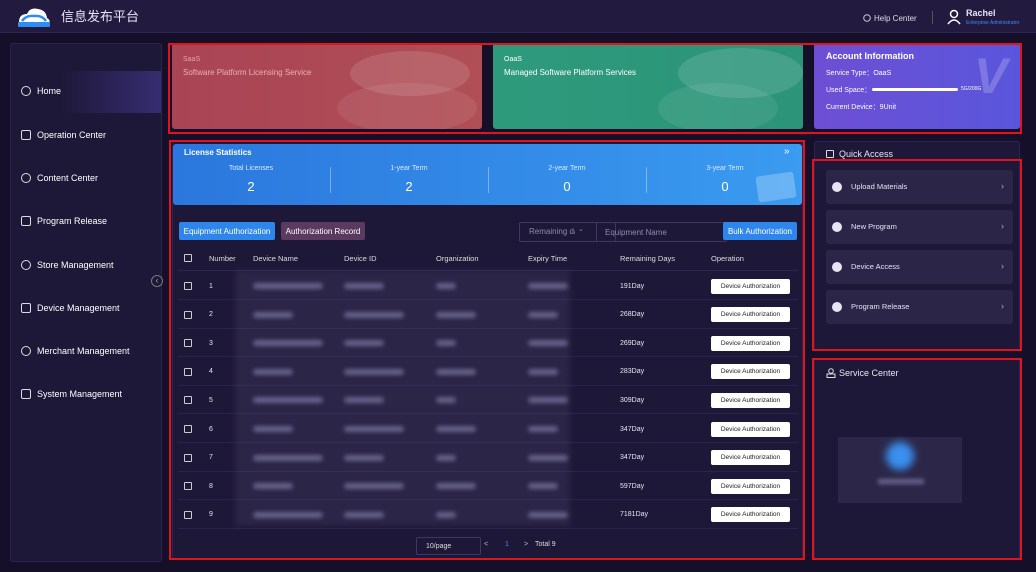 The width and height of the screenshot is (1036, 572). Describe the element at coordinates (486, 544) in the screenshot. I see `prev-page: <` at that location.